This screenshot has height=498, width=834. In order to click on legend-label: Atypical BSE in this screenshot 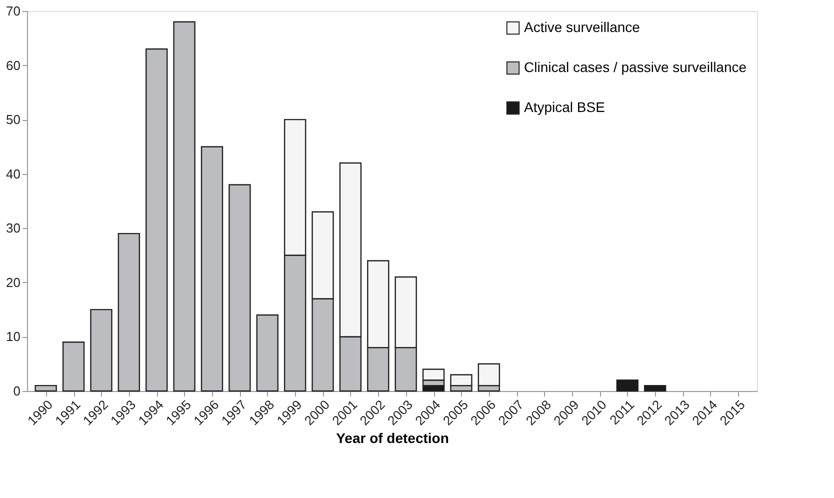, I will do `click(564, 107)`.